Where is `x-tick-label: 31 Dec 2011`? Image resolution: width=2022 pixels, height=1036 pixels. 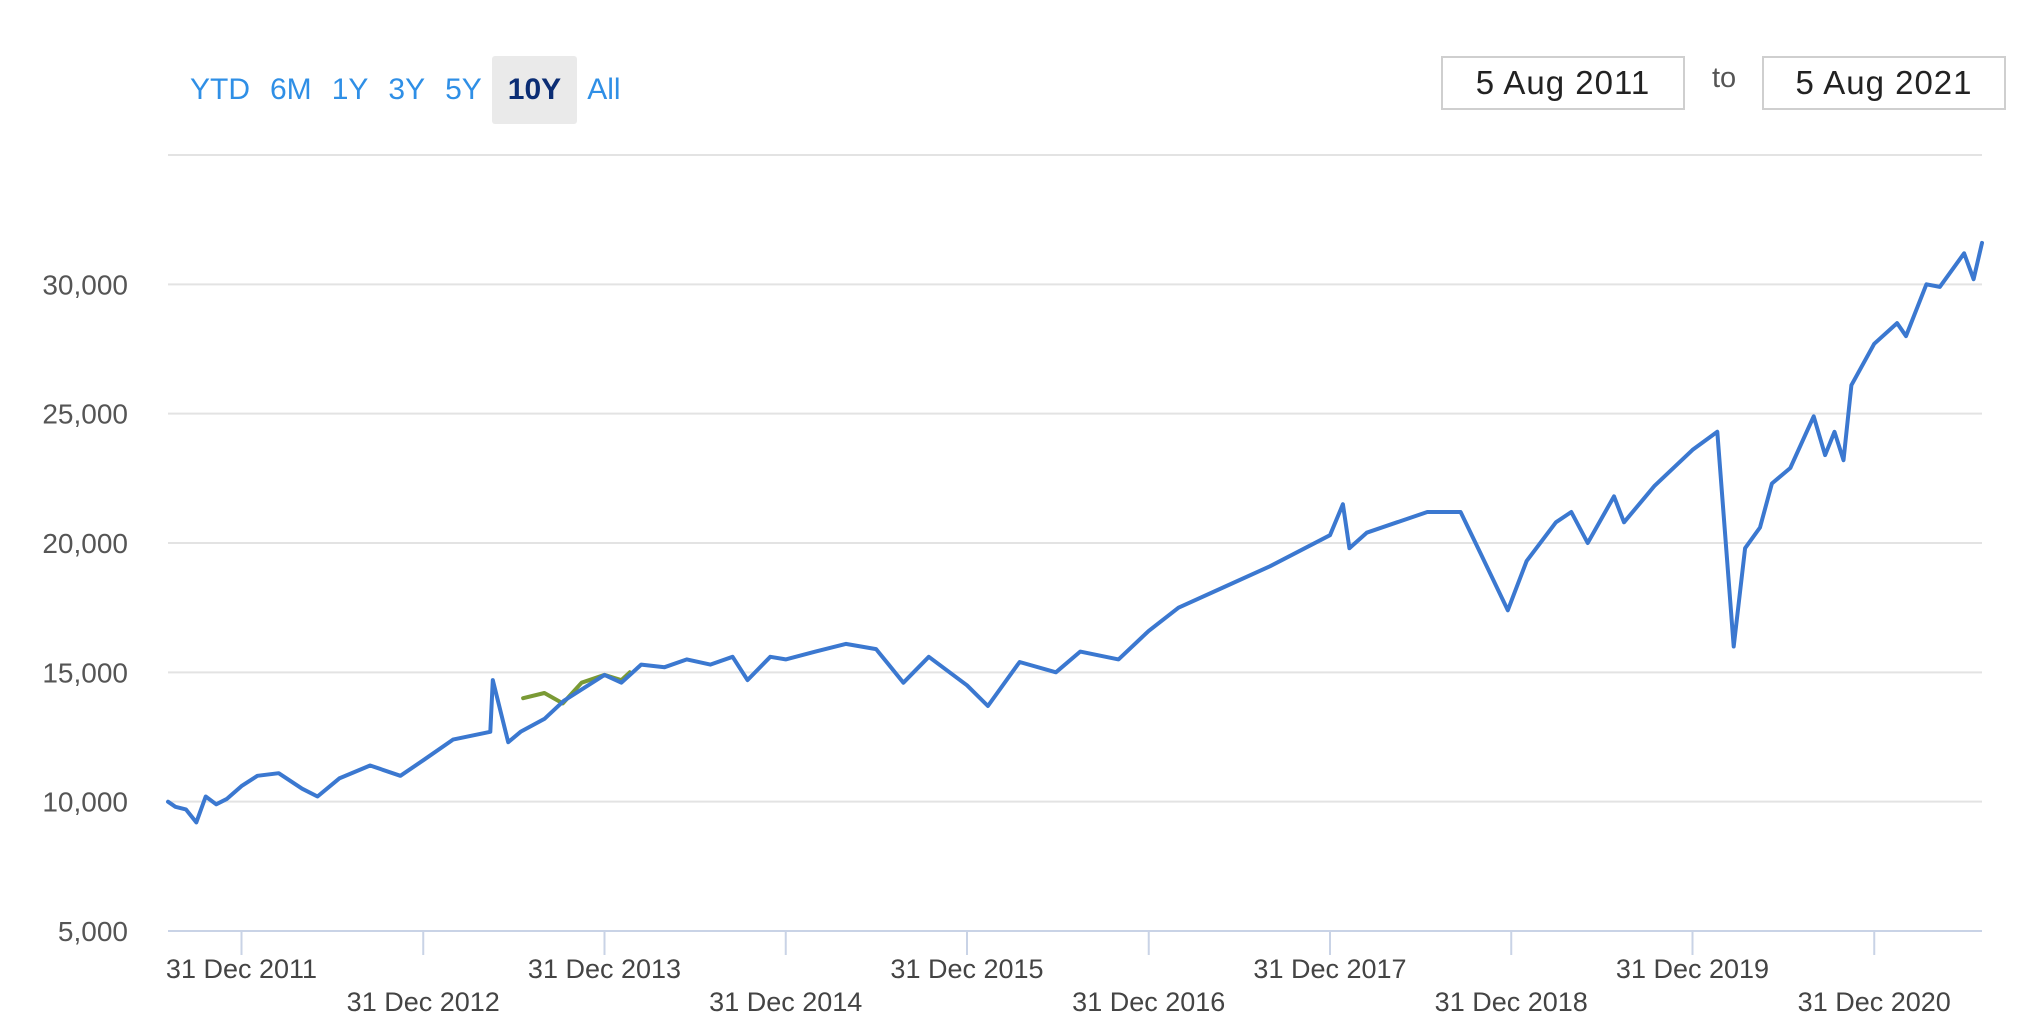 x-tick-label: 31 Dec 2011 is located at coordinates (241, 969).